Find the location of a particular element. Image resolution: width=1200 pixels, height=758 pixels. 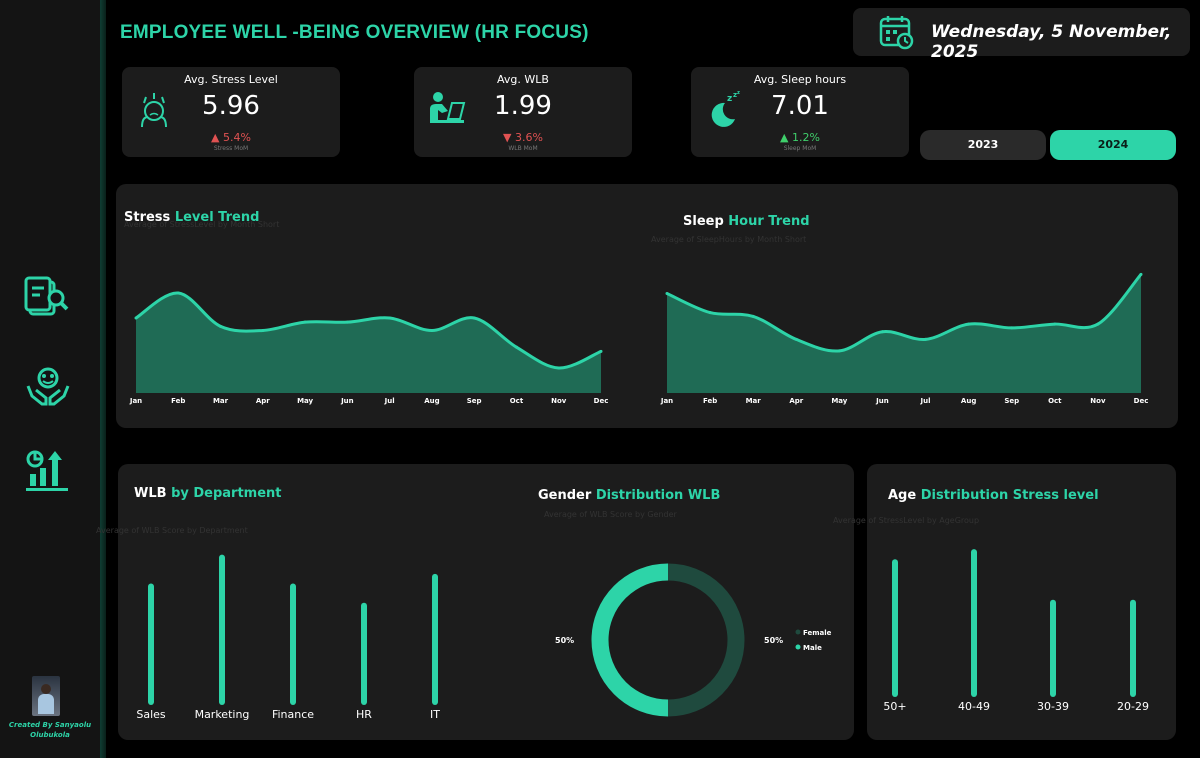

stress-trend-tick-label: Aug is located at coordinates (431, 401).